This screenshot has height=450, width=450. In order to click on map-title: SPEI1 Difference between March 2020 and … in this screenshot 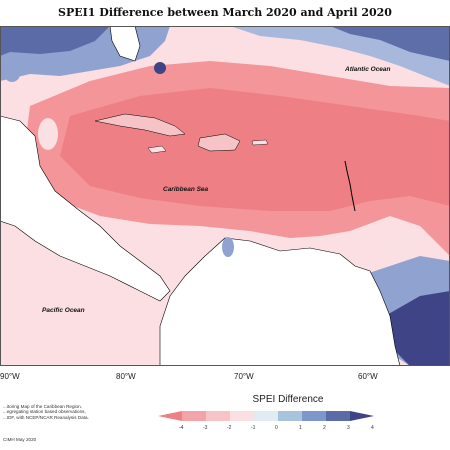, I will do `click(225, 12)`.